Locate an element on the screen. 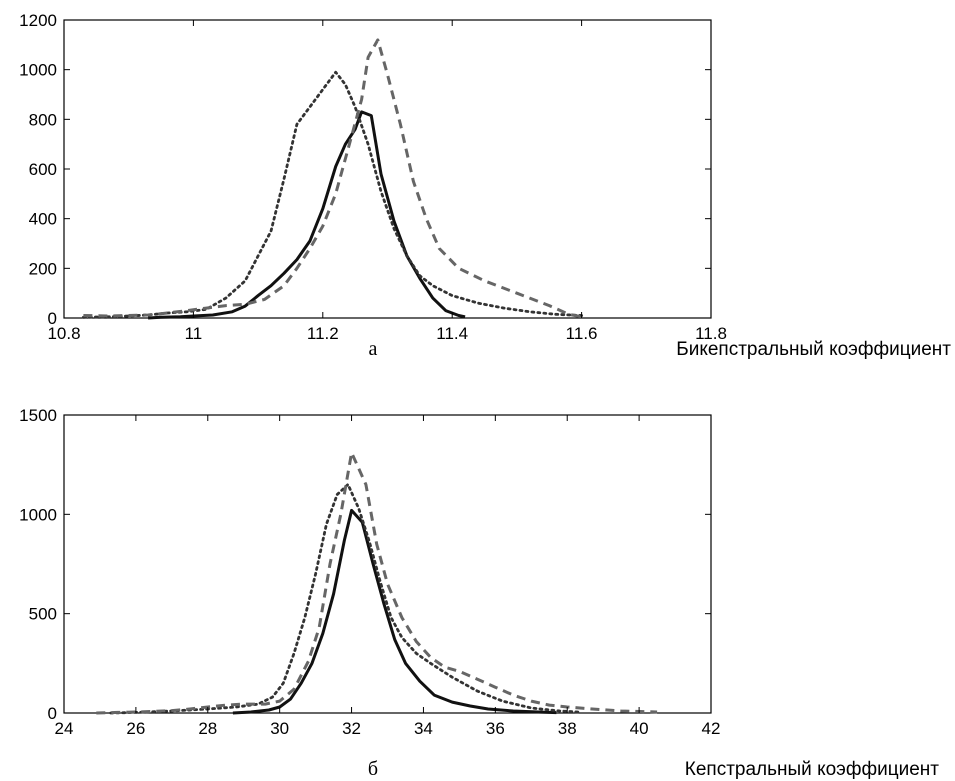 The width and height of the screenshot is (955, 781). y-tick-label-a-4: 800 is located at coordinates (43, 119).